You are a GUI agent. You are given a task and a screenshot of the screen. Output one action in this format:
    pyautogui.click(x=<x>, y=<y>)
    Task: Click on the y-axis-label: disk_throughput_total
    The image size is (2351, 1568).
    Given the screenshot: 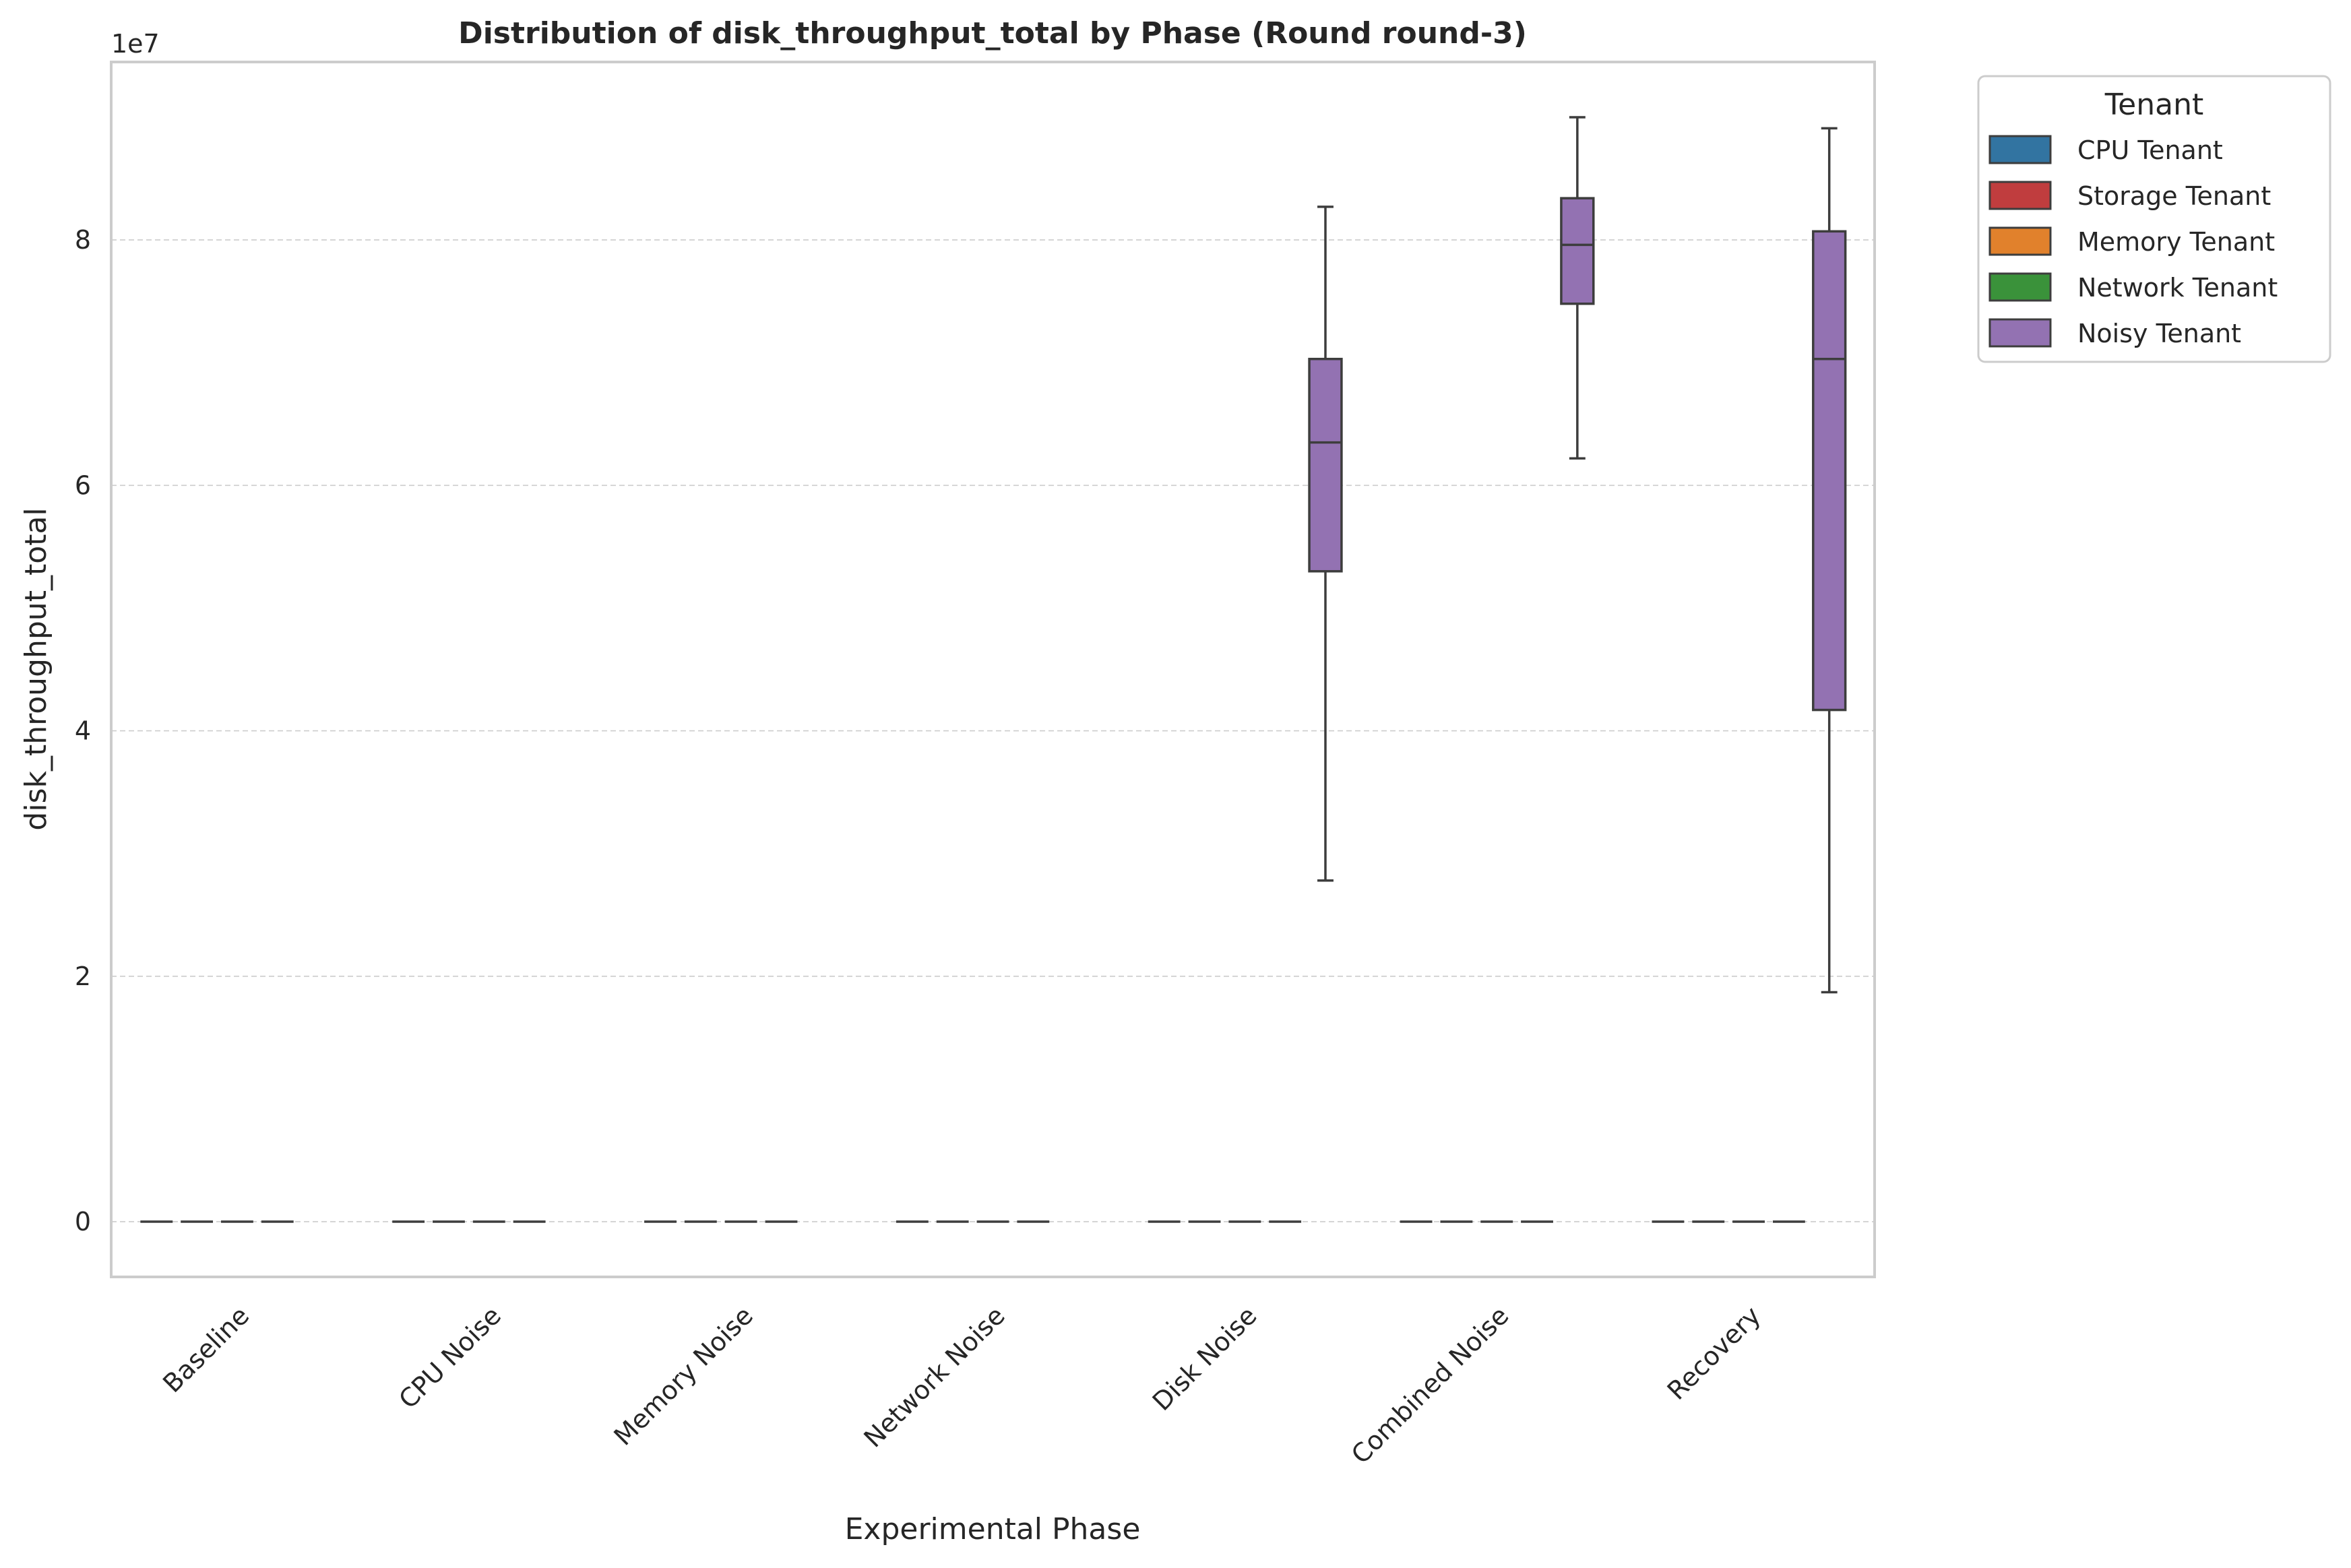 What is the action you would take?
    pyautogui.click(x=36, y=668)
    